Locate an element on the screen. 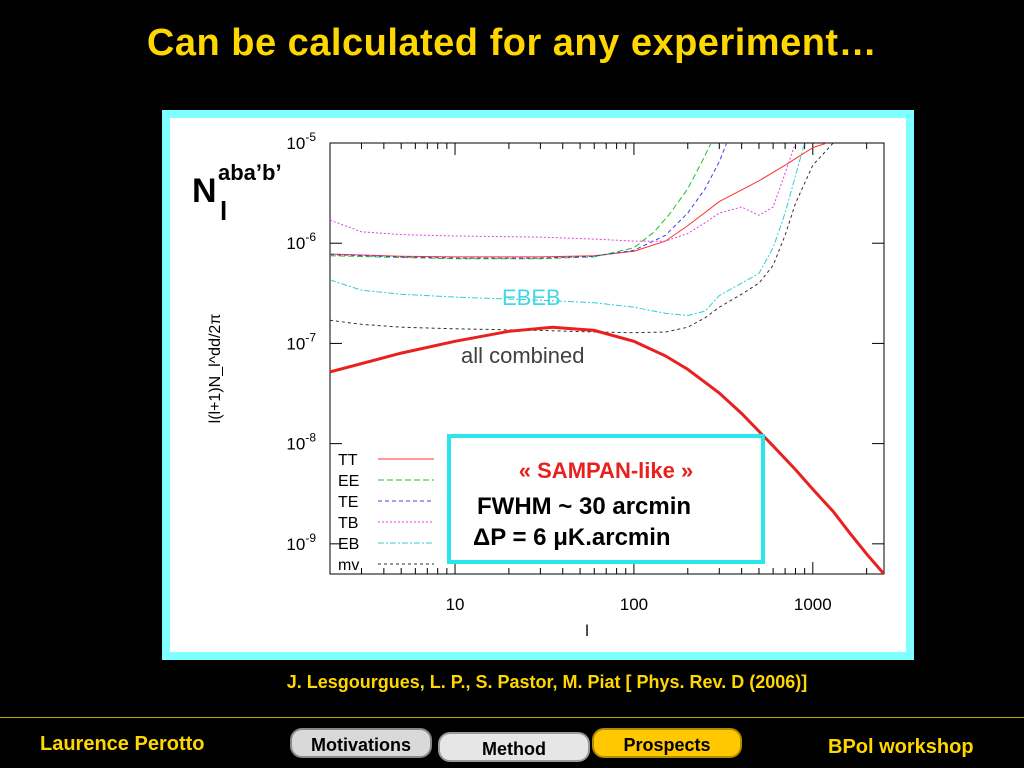 Image resolution: width=1024 pixels, height=768 pixels. legend-label: mv is located at coordinates (348, 565).